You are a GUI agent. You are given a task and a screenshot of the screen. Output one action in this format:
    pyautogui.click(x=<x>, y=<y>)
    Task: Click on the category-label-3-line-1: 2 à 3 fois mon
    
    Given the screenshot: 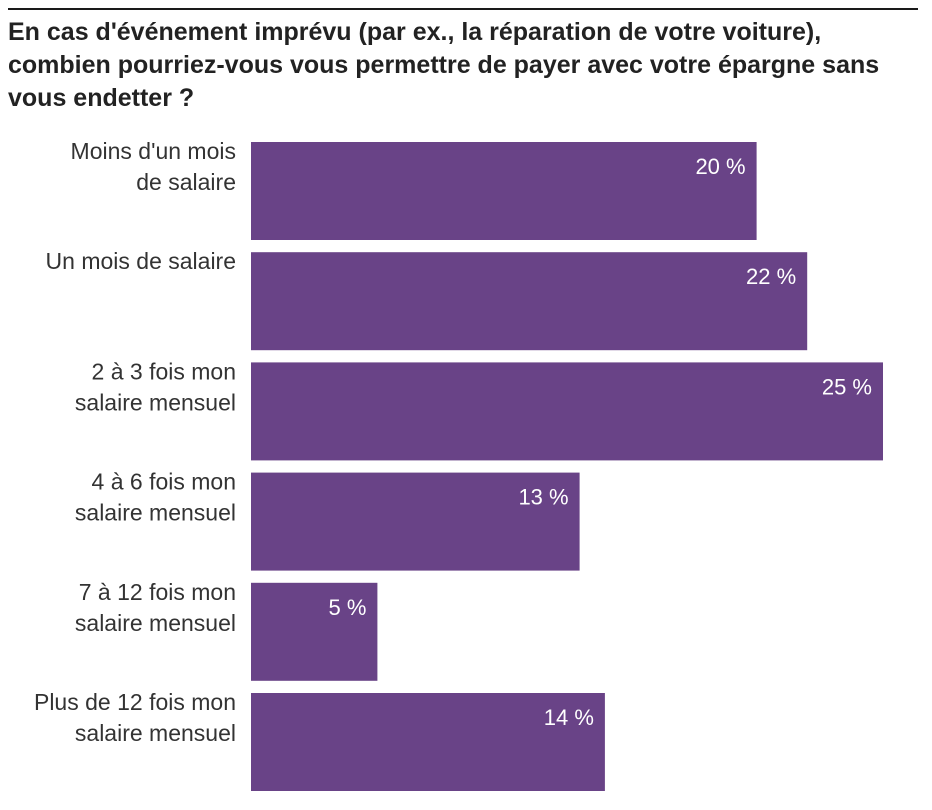 What is the action you would take?
    pyautogui.click(x=164, y=371)
    